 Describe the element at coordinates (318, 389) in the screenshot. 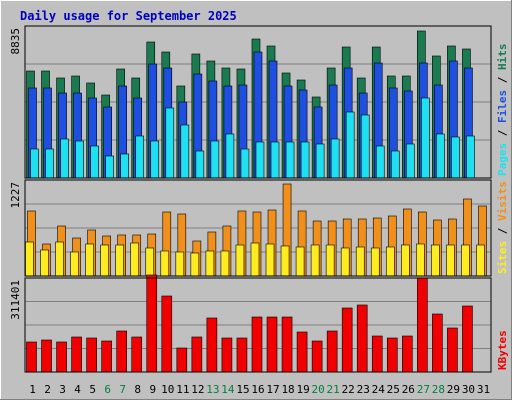

I see `x-tick-day-20: 20` at that location.